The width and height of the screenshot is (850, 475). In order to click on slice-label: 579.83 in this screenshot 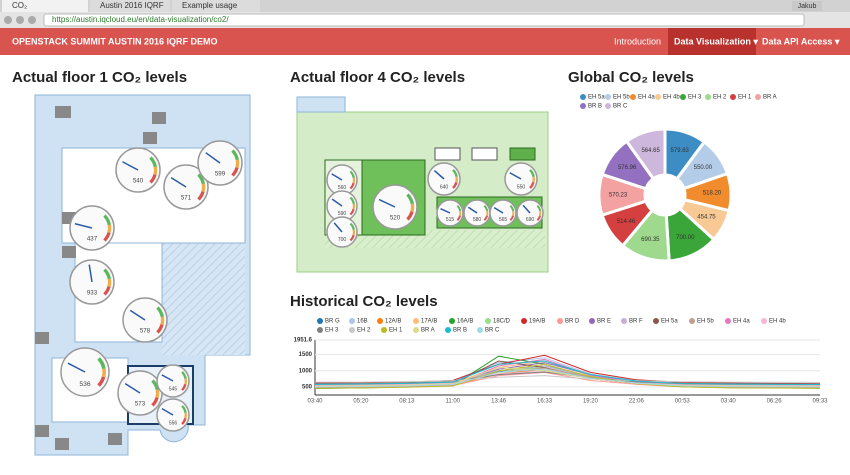, I will do `click(680, 151)`.